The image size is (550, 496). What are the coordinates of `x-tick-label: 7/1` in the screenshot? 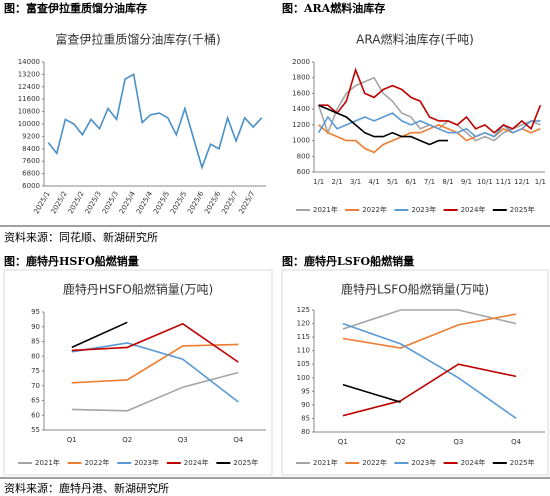 It's located at (429, 182).